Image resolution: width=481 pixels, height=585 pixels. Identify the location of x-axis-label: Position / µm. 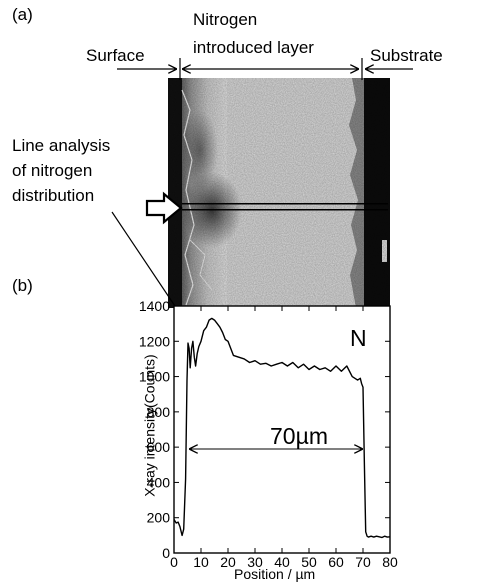
(275, 574).